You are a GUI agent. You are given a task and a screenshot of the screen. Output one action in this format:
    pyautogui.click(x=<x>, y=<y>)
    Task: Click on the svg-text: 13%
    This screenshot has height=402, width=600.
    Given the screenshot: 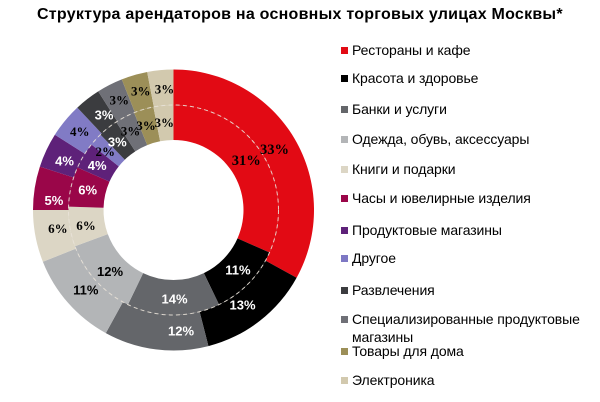 What is the action you would take?
    pyautogui.click(x=242, y=305)
    